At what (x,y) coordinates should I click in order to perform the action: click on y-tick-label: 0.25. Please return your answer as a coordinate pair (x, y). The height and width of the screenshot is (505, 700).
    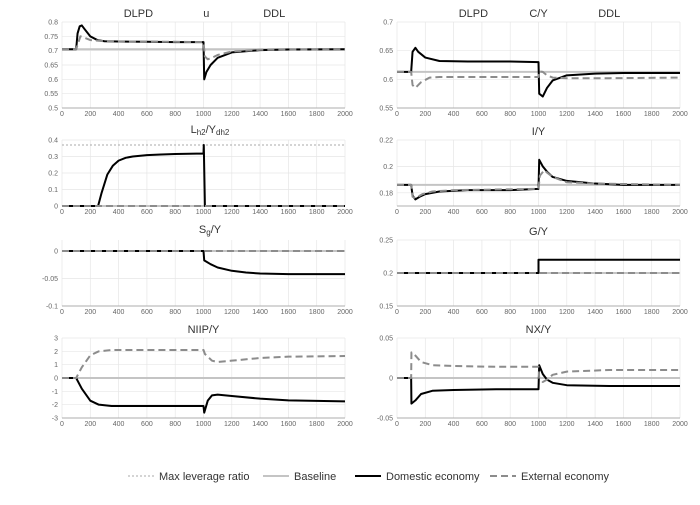
    Looking at the image, I should click on (386, 241).